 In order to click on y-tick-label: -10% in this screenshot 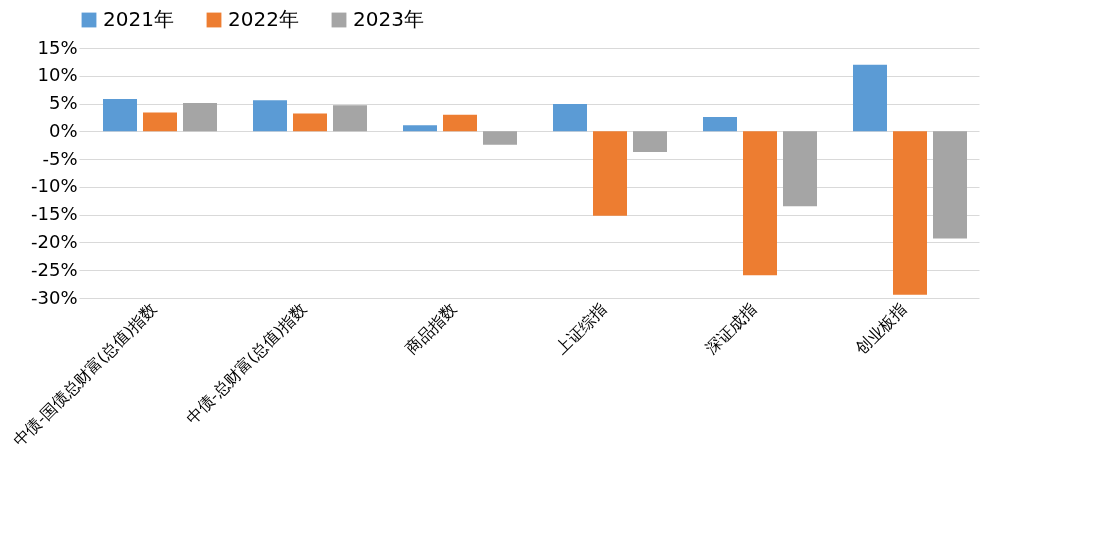, I will do `click(54, 186)`.